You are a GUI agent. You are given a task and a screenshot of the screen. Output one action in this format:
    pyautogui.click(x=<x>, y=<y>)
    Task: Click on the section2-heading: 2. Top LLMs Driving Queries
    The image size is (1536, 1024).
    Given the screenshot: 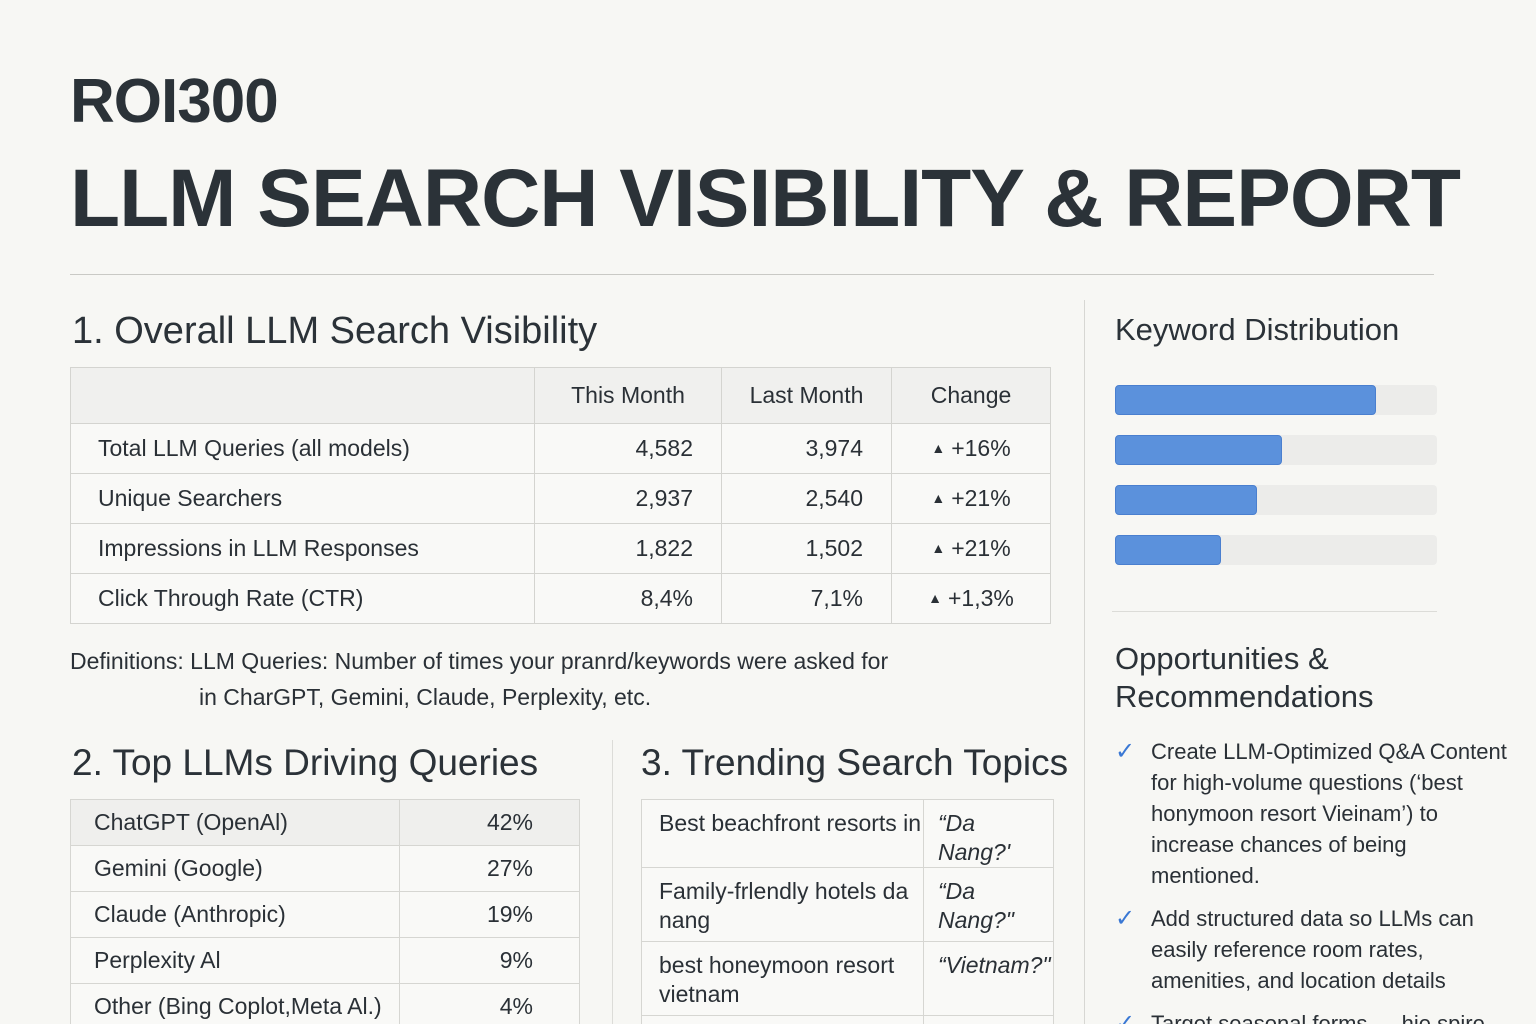 What is the action you would take?
    pyautogui.click(x=305, y=762)
    